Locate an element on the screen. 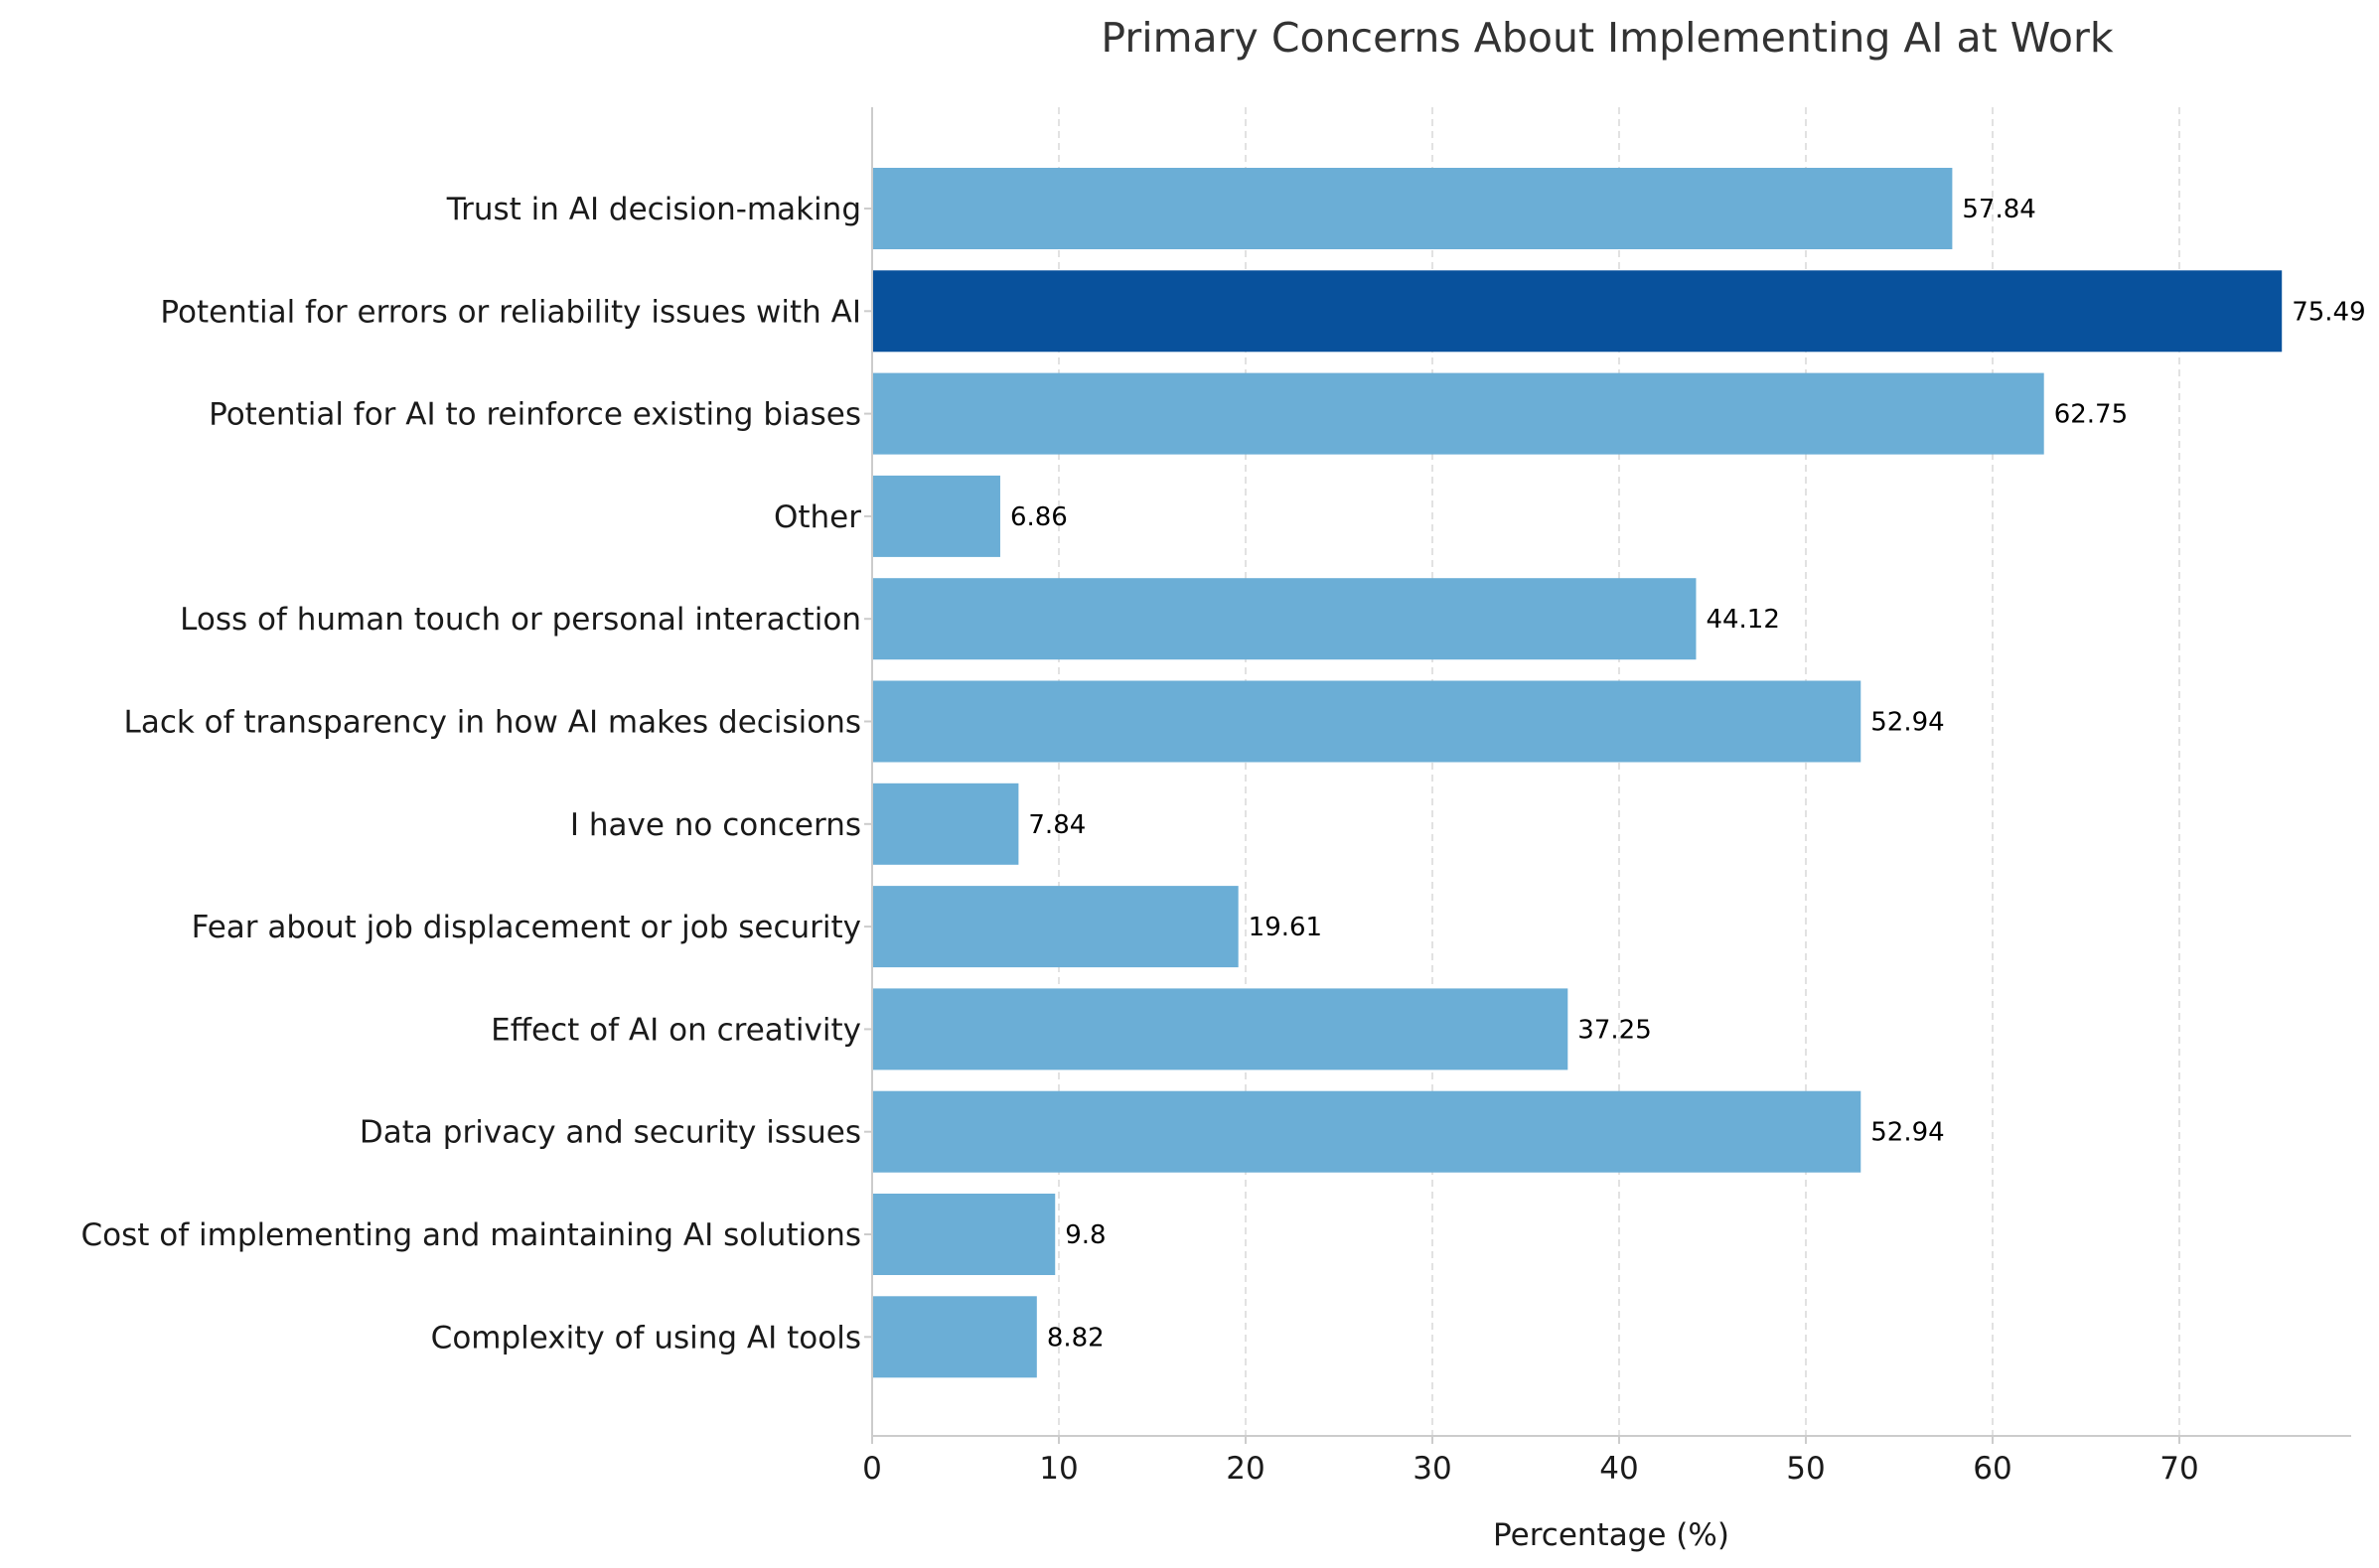 The width and height of the screenshot is (2379, 1568). x-tick-label-20: 20 is located at coordinates (1245, 1469).